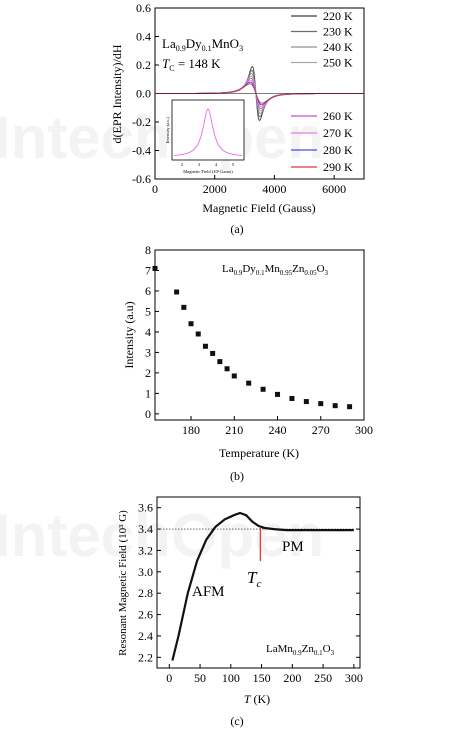  Describe the element at coordinates (215, 189) in the screenshot. I see `panel-a-xtick-label: 2000` at that location.